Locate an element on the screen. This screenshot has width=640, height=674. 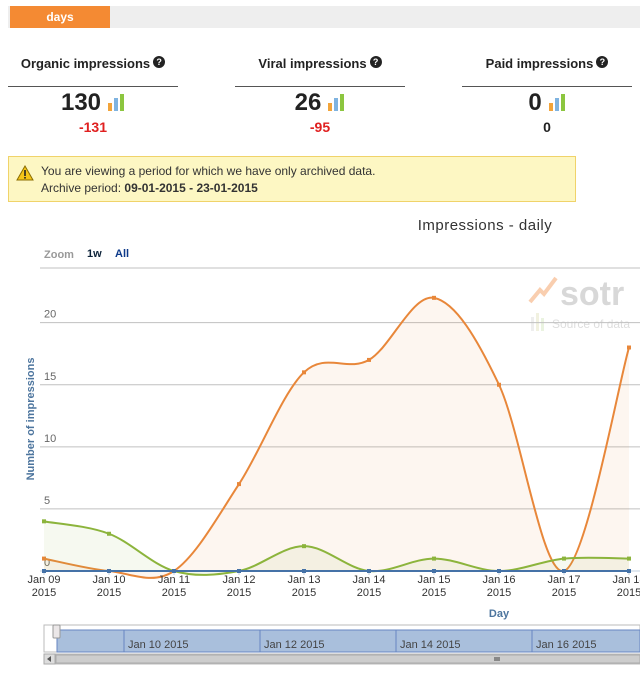
x-tick-label: Jan 12 2015 is located at coordinates (239, 586).